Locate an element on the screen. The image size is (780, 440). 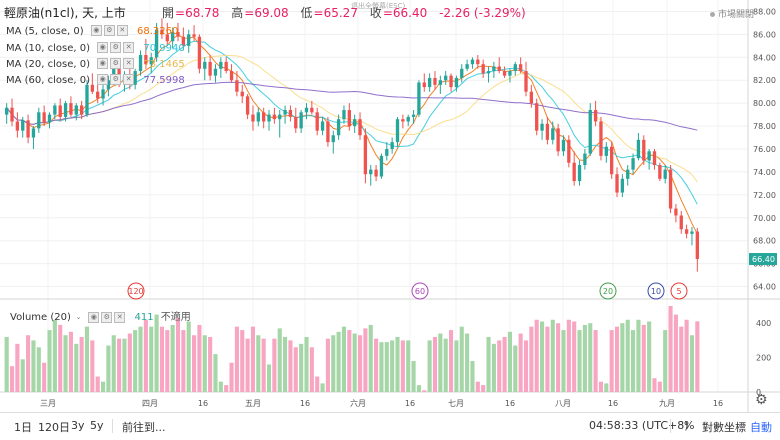
period-marker-label: 5 is located at coordinates (678, 291).